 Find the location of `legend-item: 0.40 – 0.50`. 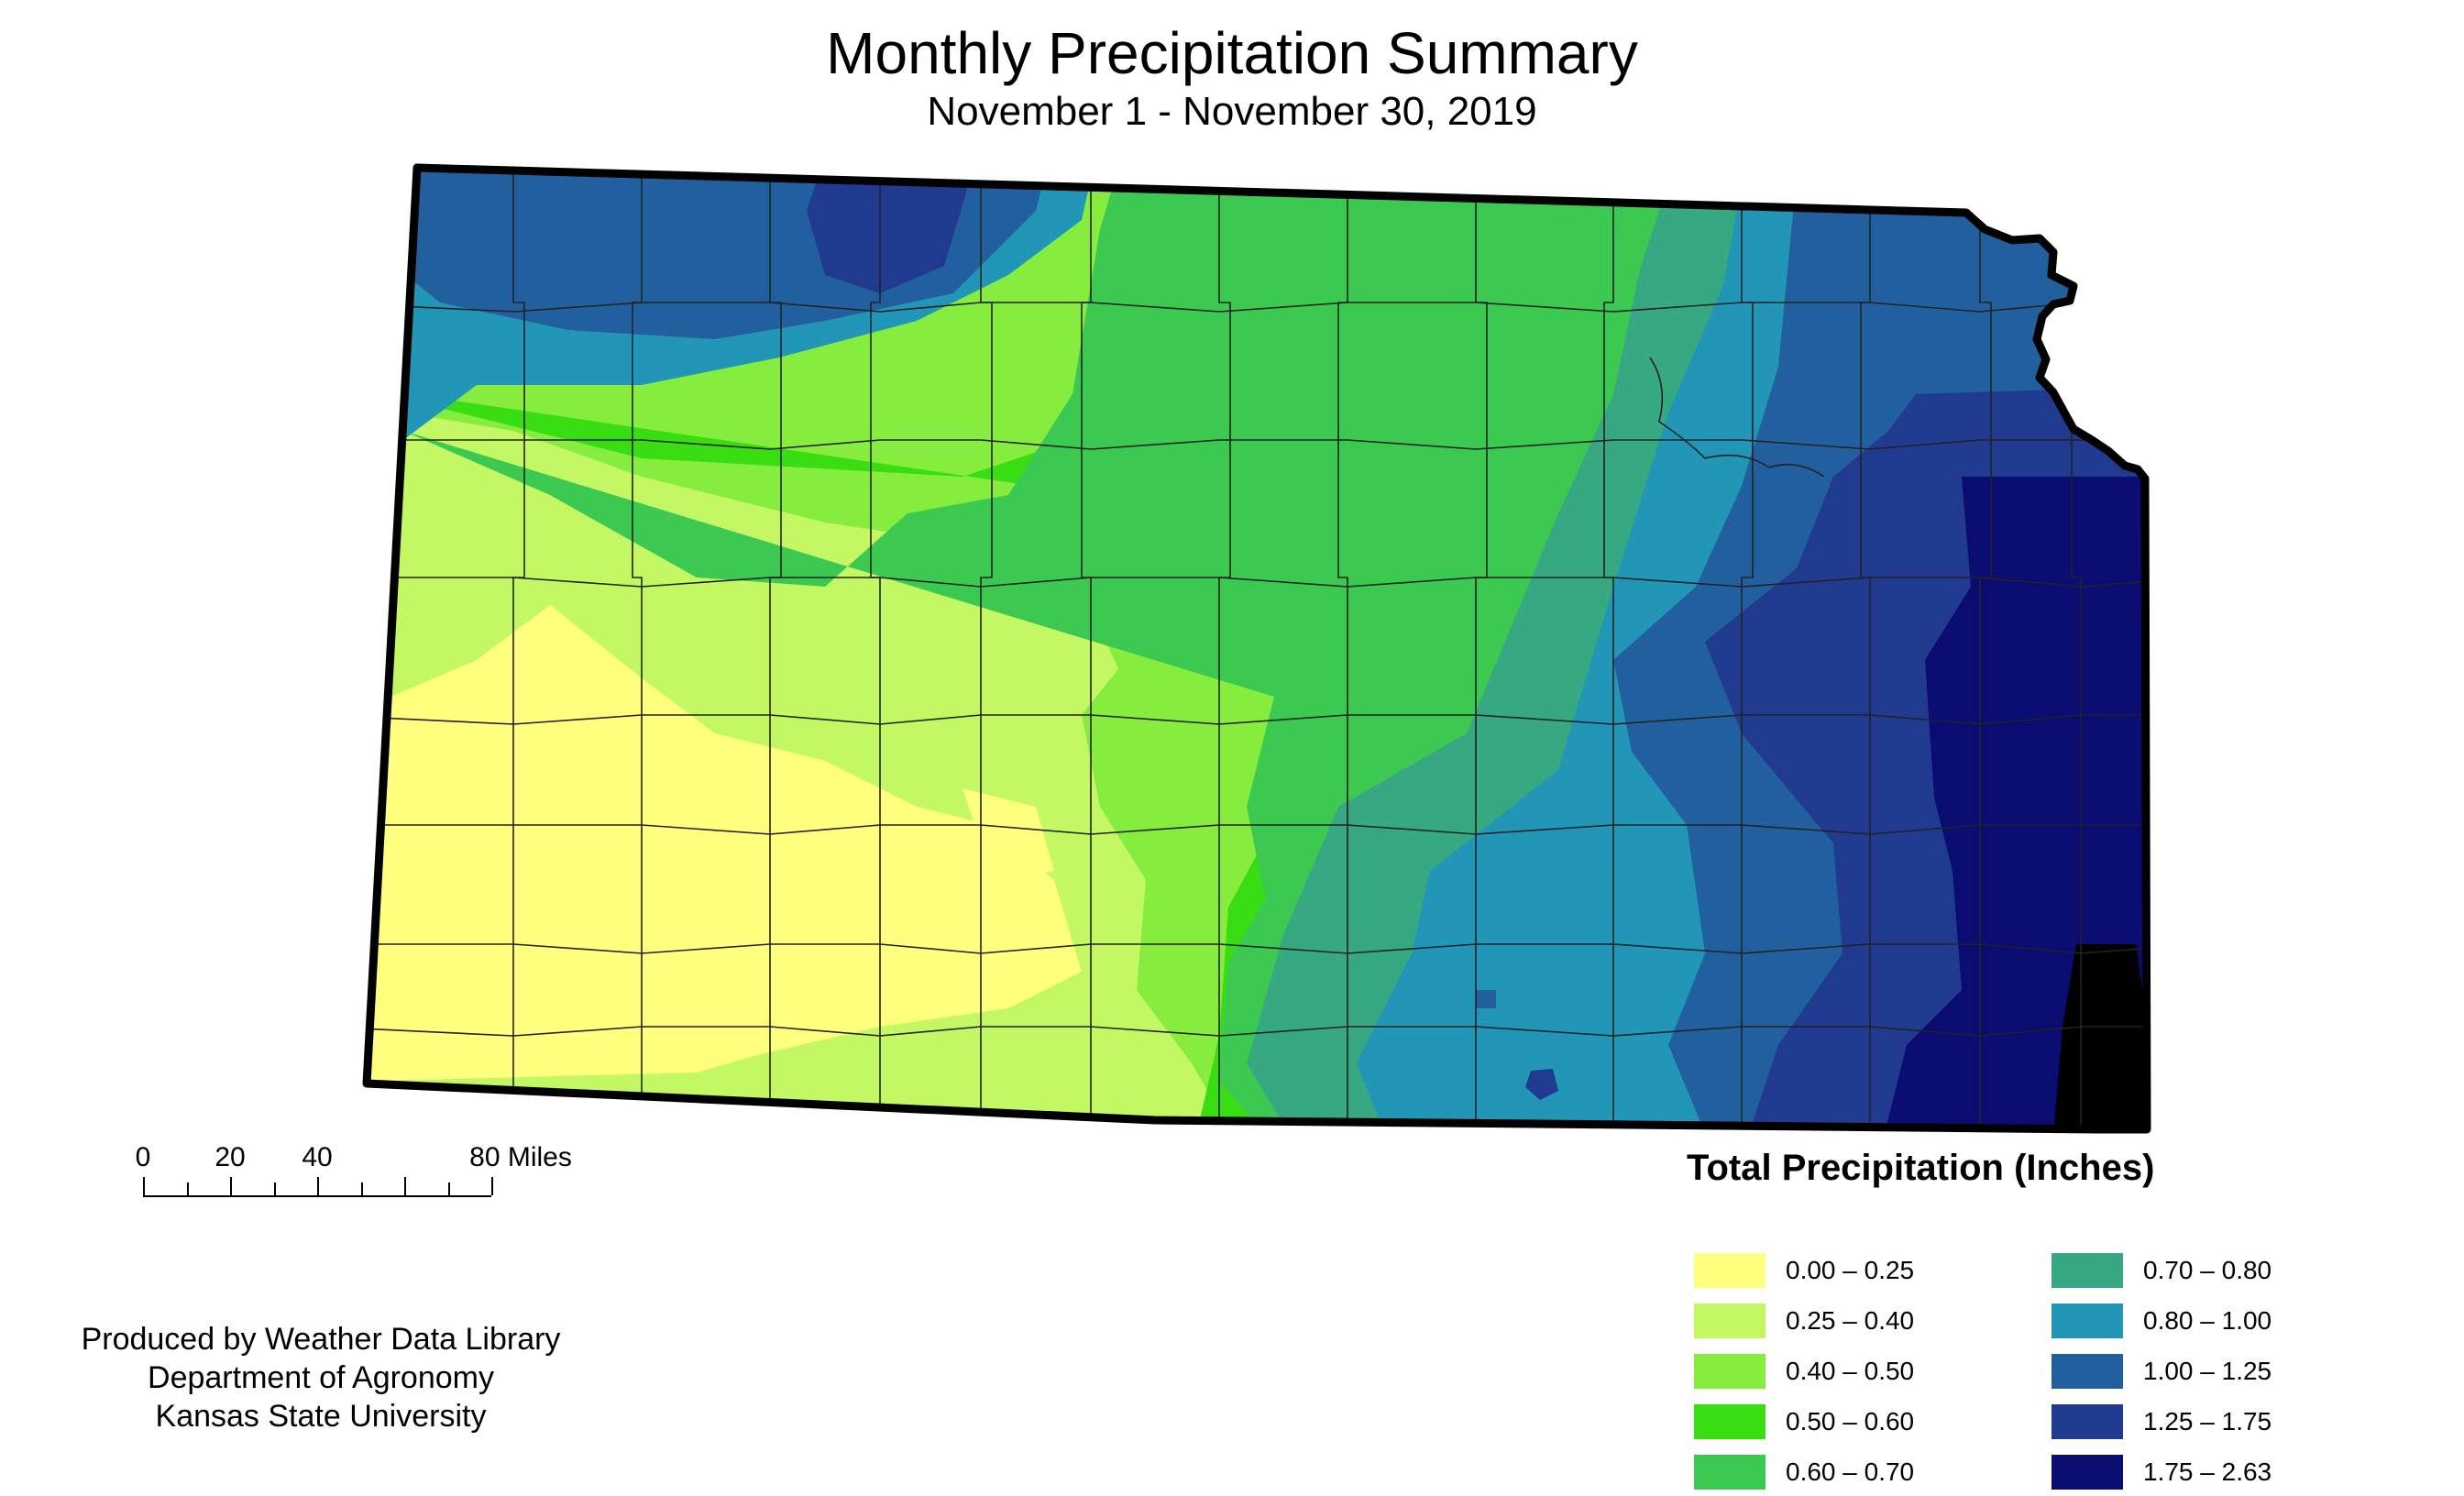

legend-item: 0.40 – 0.50 is located at coordinates (1804, 1371).